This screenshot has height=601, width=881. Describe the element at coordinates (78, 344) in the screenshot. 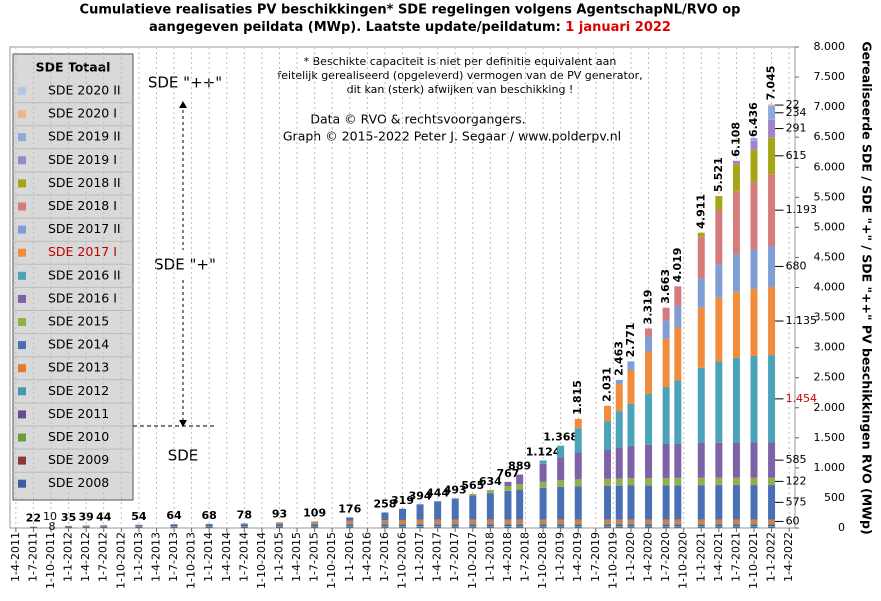

I see `legend-label: SDE 2014` at that location.